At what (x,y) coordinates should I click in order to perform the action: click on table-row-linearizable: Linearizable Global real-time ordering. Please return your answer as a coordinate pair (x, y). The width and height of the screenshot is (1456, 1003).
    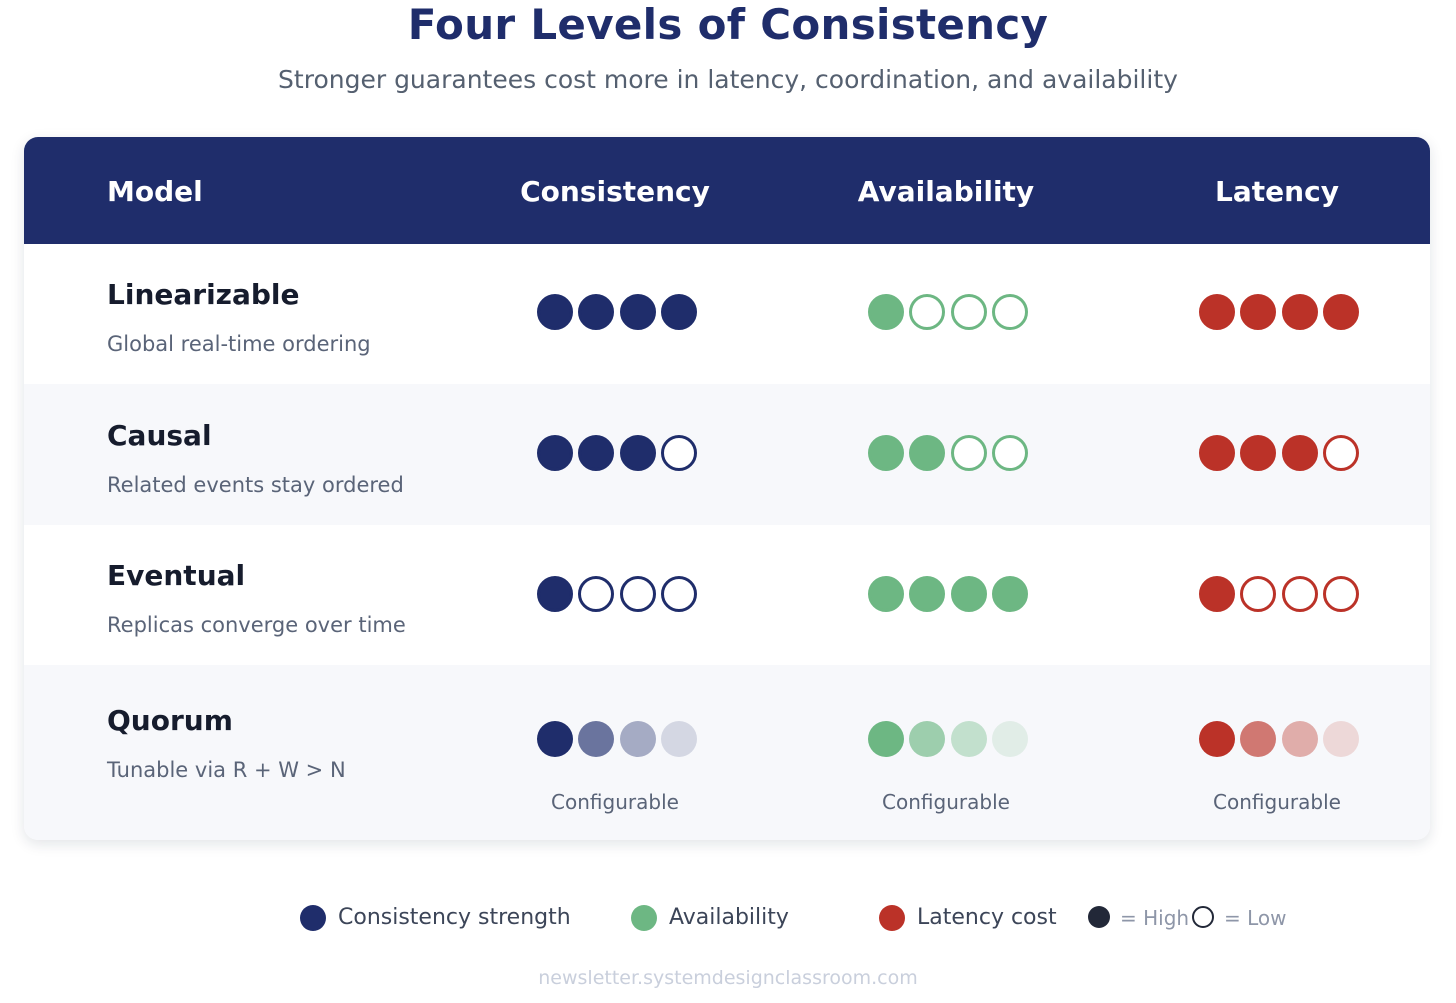
    Looking at the image, I should click on (727, 314).